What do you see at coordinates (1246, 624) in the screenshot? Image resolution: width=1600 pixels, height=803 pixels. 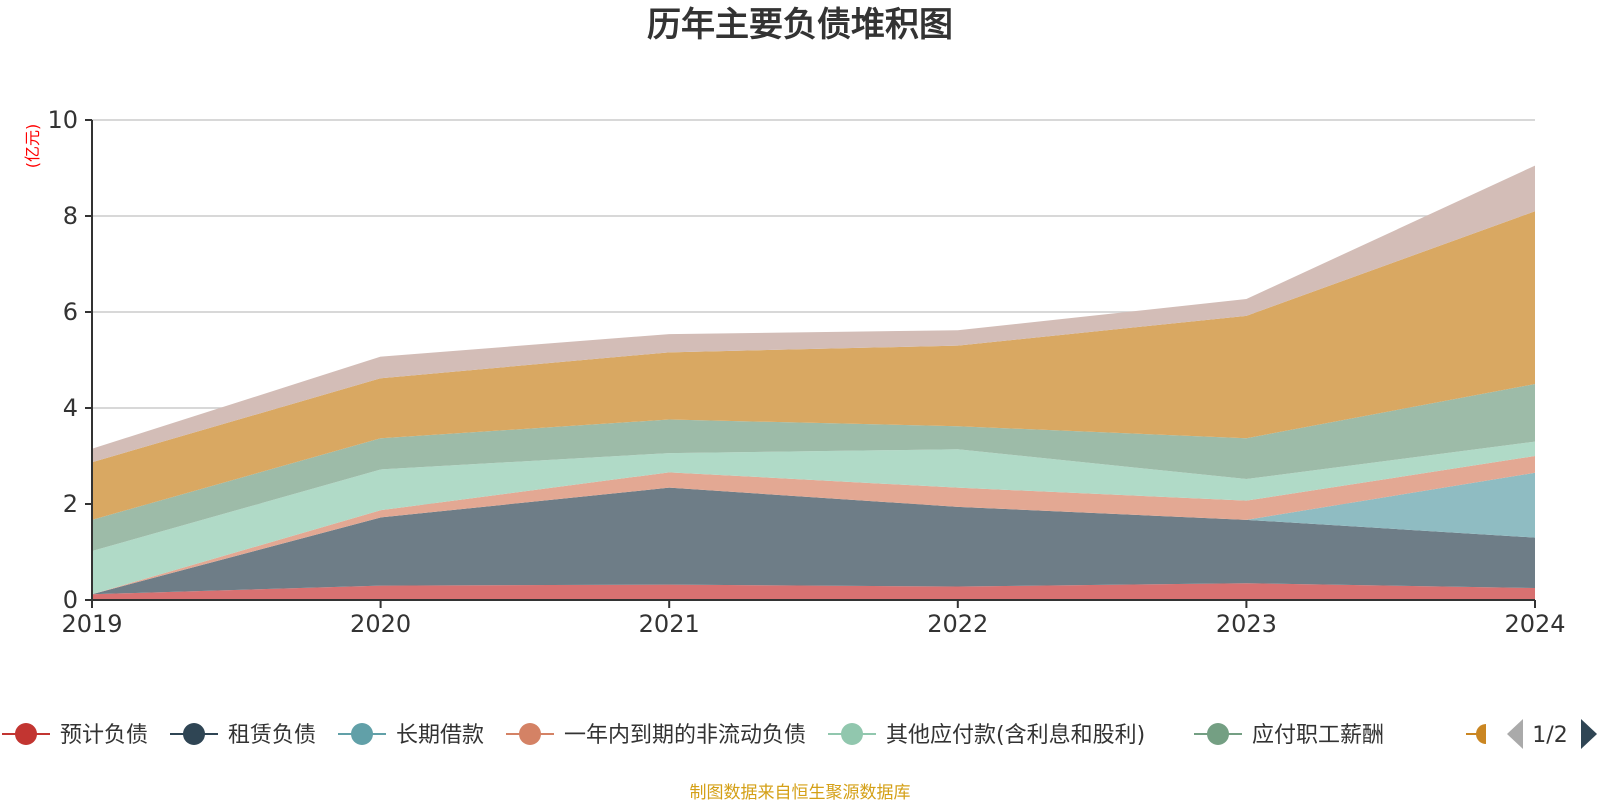 I see `x-tick-label: 2023` at bounding box center [1246, 624].